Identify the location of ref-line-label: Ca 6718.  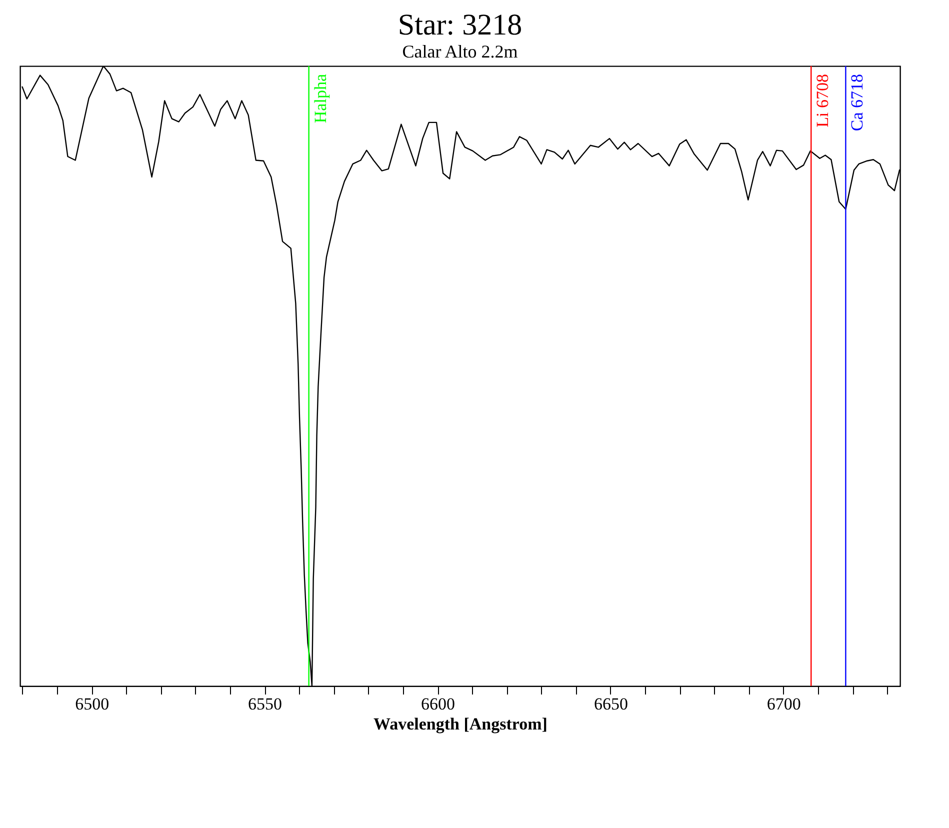
(857, 103).